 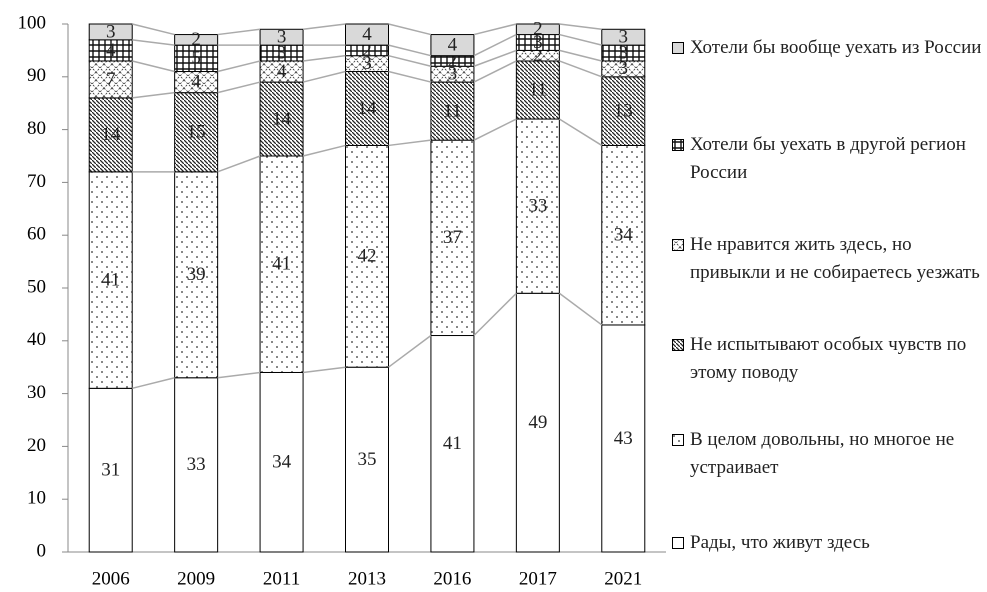 What do you see at coordinates (367, 256) in the screenshot?
I see `data-label: 42` at bounding box center [367, 256].